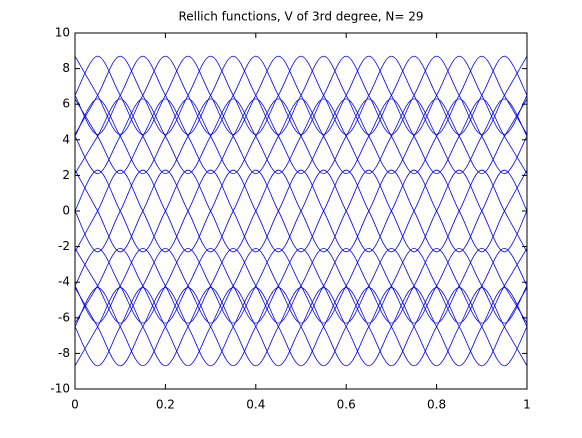 Image resolution: width=582 pixels, height=438 pixels. Describe the element at coordinates (60, 389) in the screenshot. I see `y-tick-label: -10` at that location.